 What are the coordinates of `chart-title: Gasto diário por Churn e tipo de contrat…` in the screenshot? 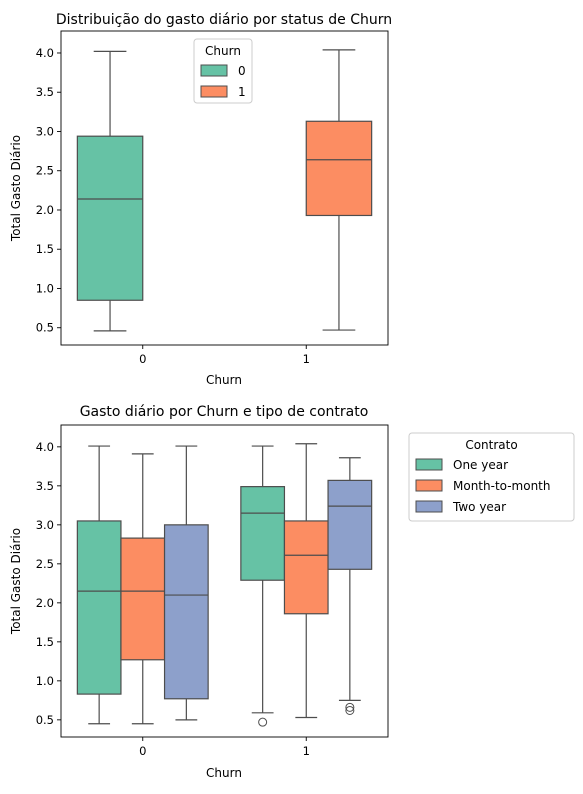 It's located at (224, 412).